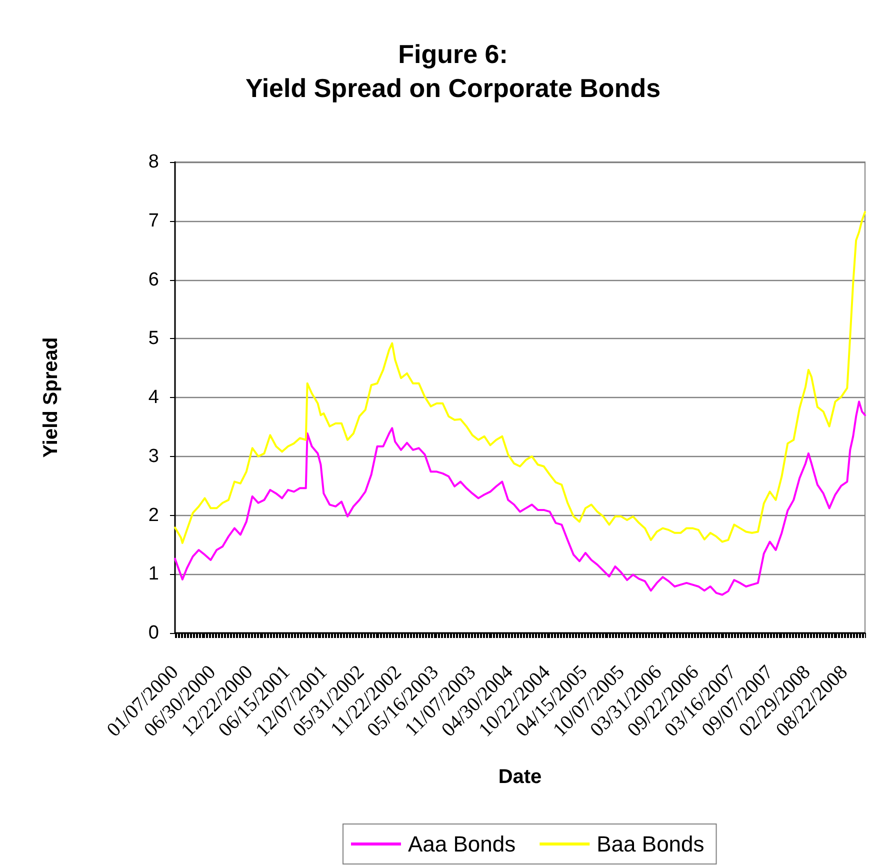 This screenshot has height=868, width=871. Describe the element at coordinates (153, 162) in the screenshot. I see `y-tick-label: 8` at that location.